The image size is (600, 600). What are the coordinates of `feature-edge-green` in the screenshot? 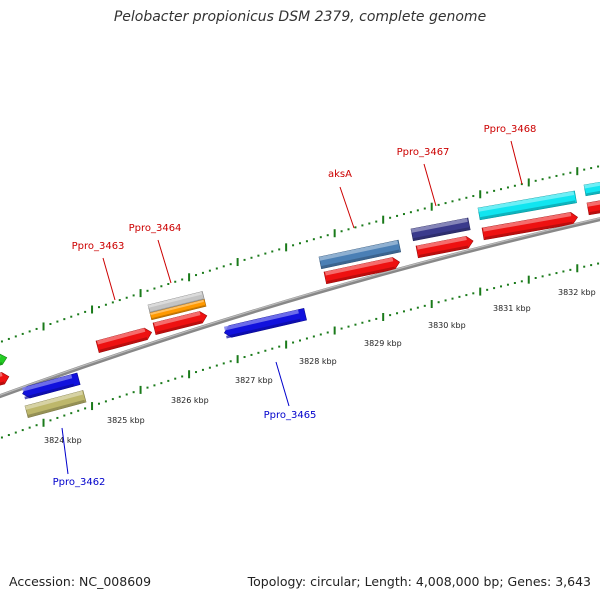 It's located at (4, 360).